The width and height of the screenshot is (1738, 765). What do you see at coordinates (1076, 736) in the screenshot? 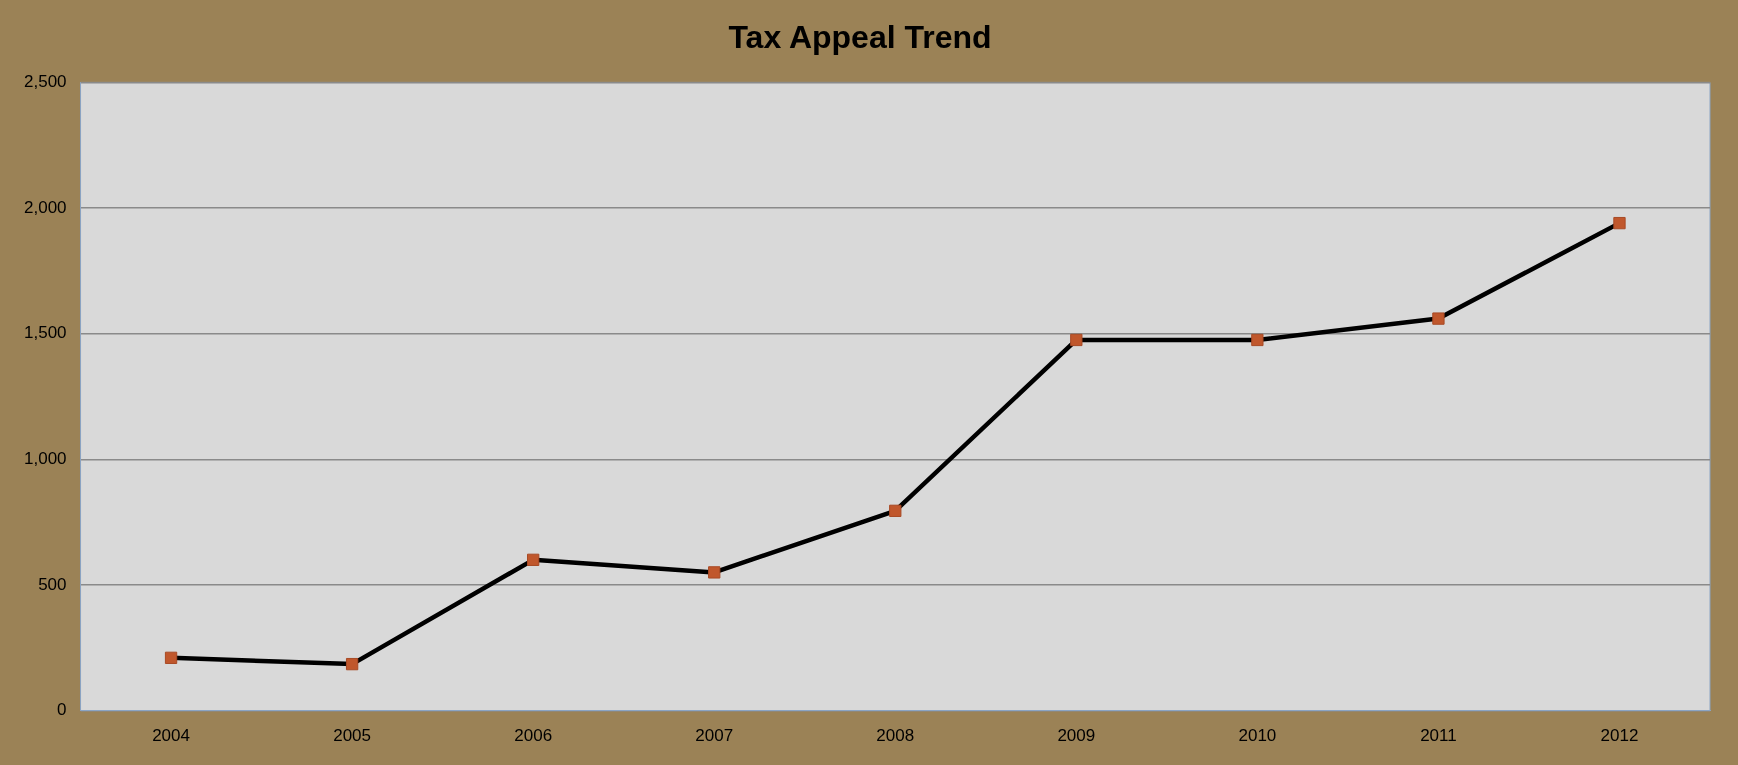
I see `x-tick-label: 2009` at bounding box center [1076, 736].